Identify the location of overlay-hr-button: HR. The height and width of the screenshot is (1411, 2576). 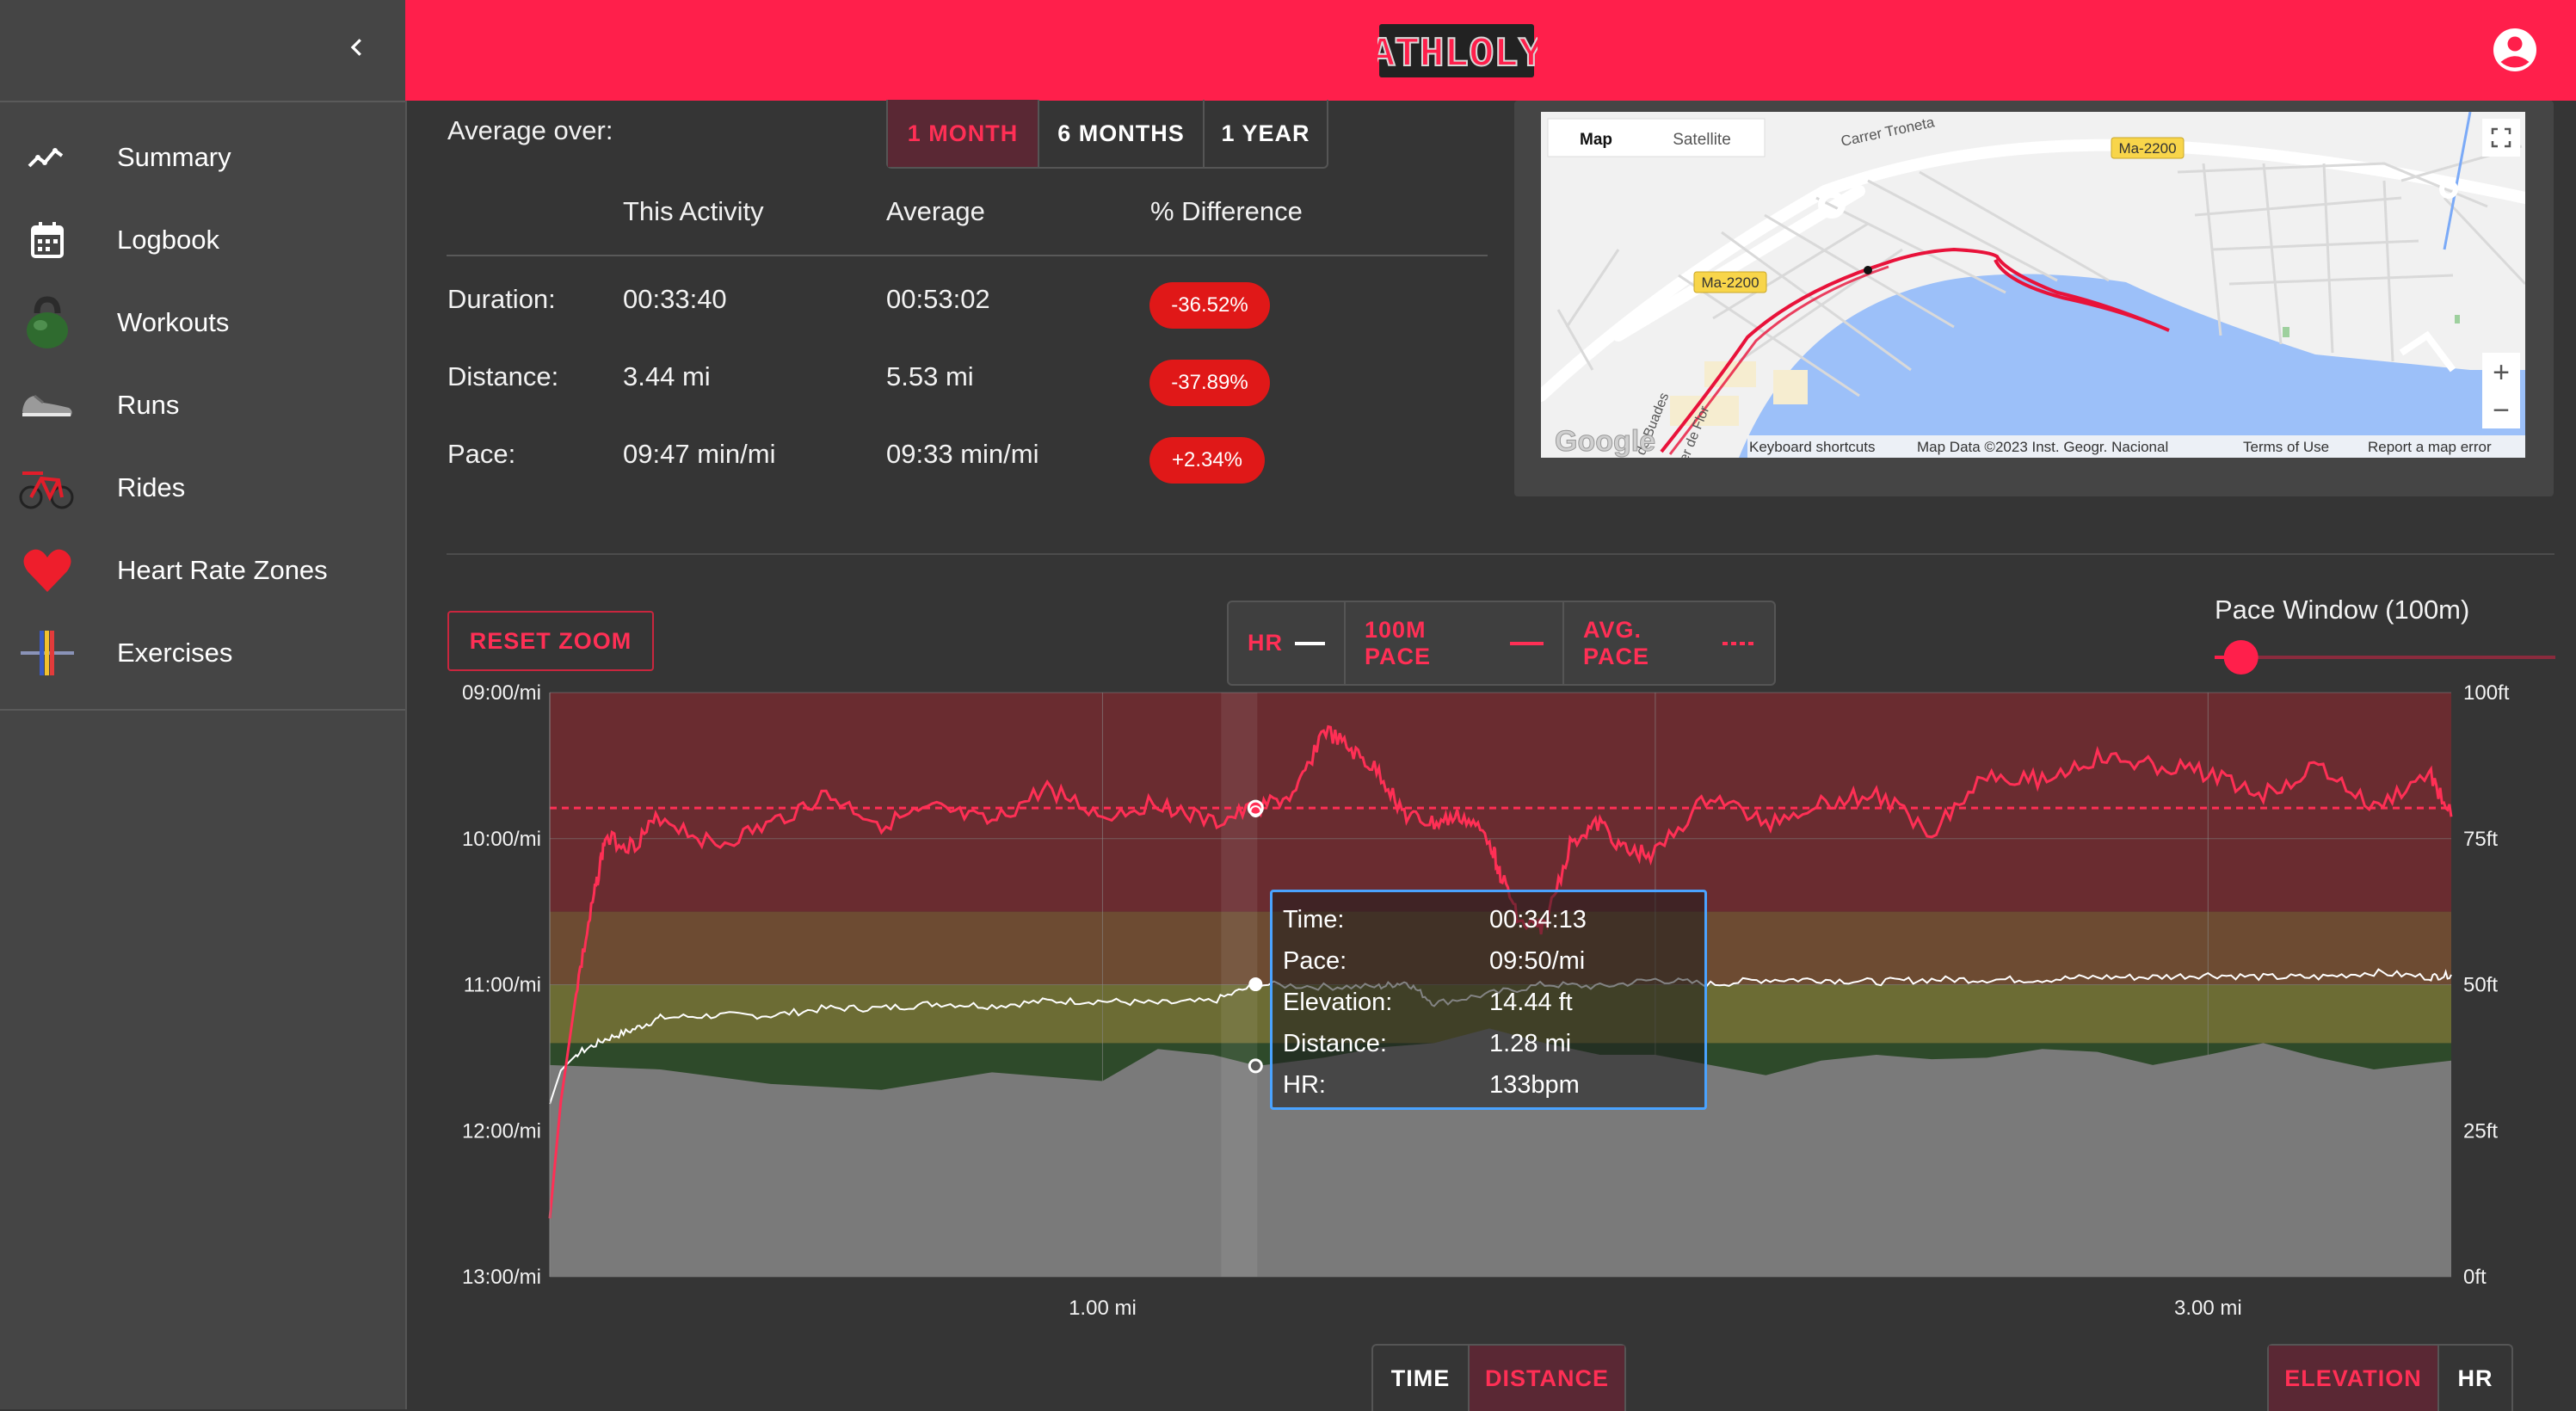
(2475, 1378).